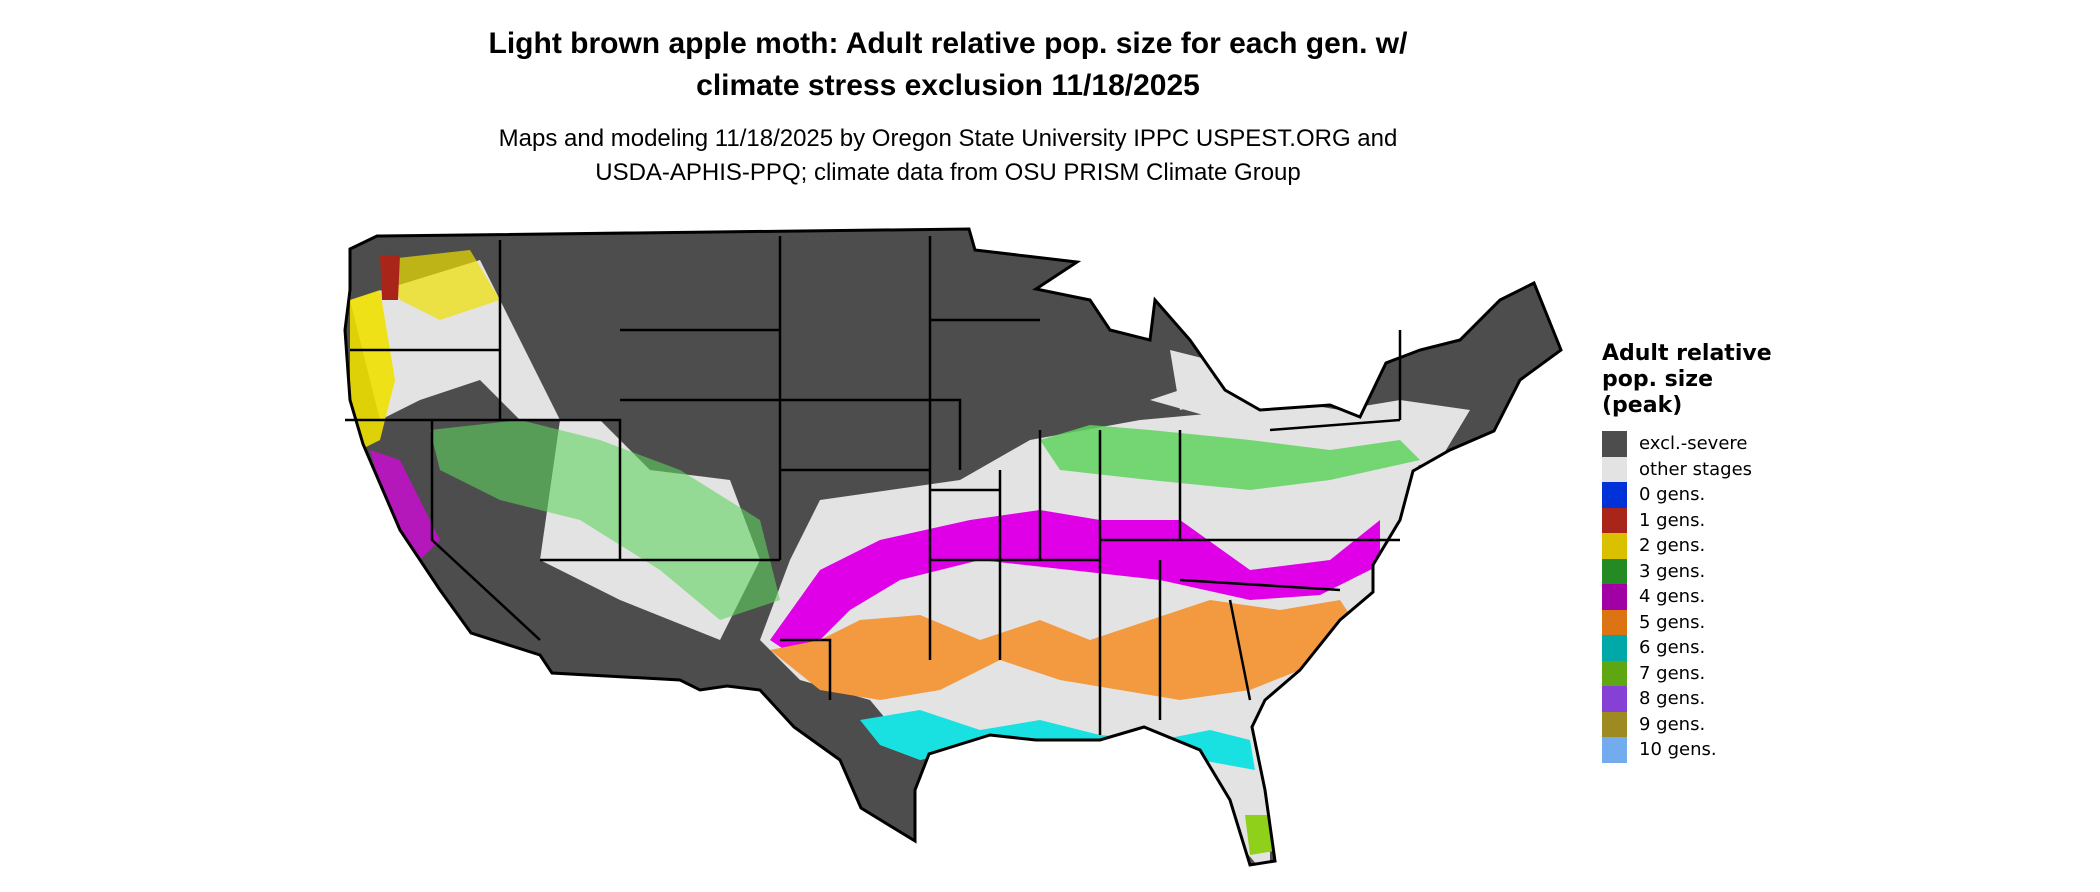 Image resolution: width=2100 pixels, height=892 pixels. Describe the element at coordinates (1672, 673) in the screenshot. I see `legend-label: 7 gens.` at that location.